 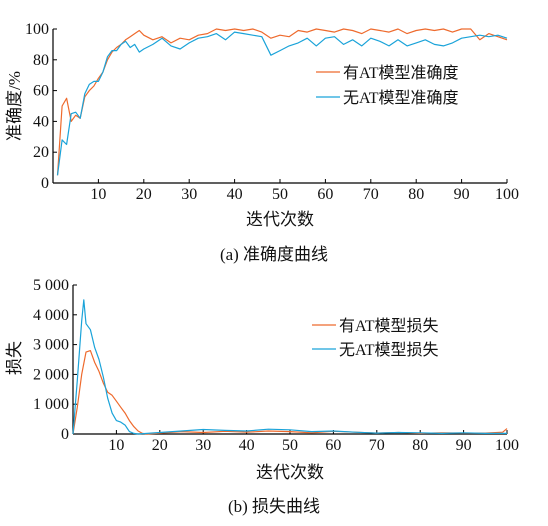 I want to click on loss-x-tick-label: 70, so click(x=377, y=445).